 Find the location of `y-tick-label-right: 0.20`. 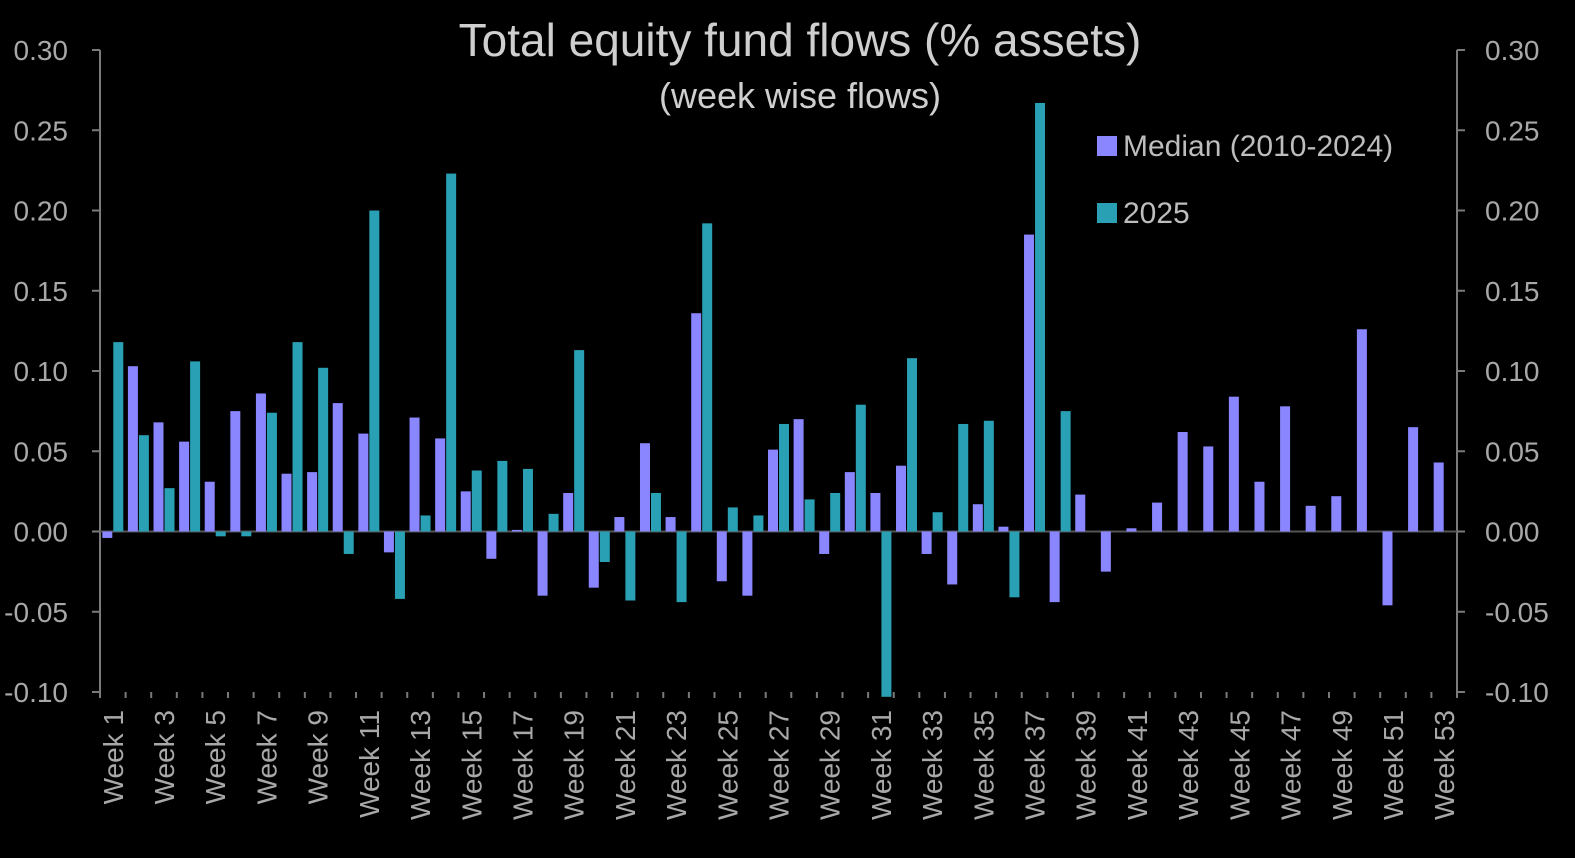

y-tick-label-right: 0.20 is located at coordinates (1512, 211).